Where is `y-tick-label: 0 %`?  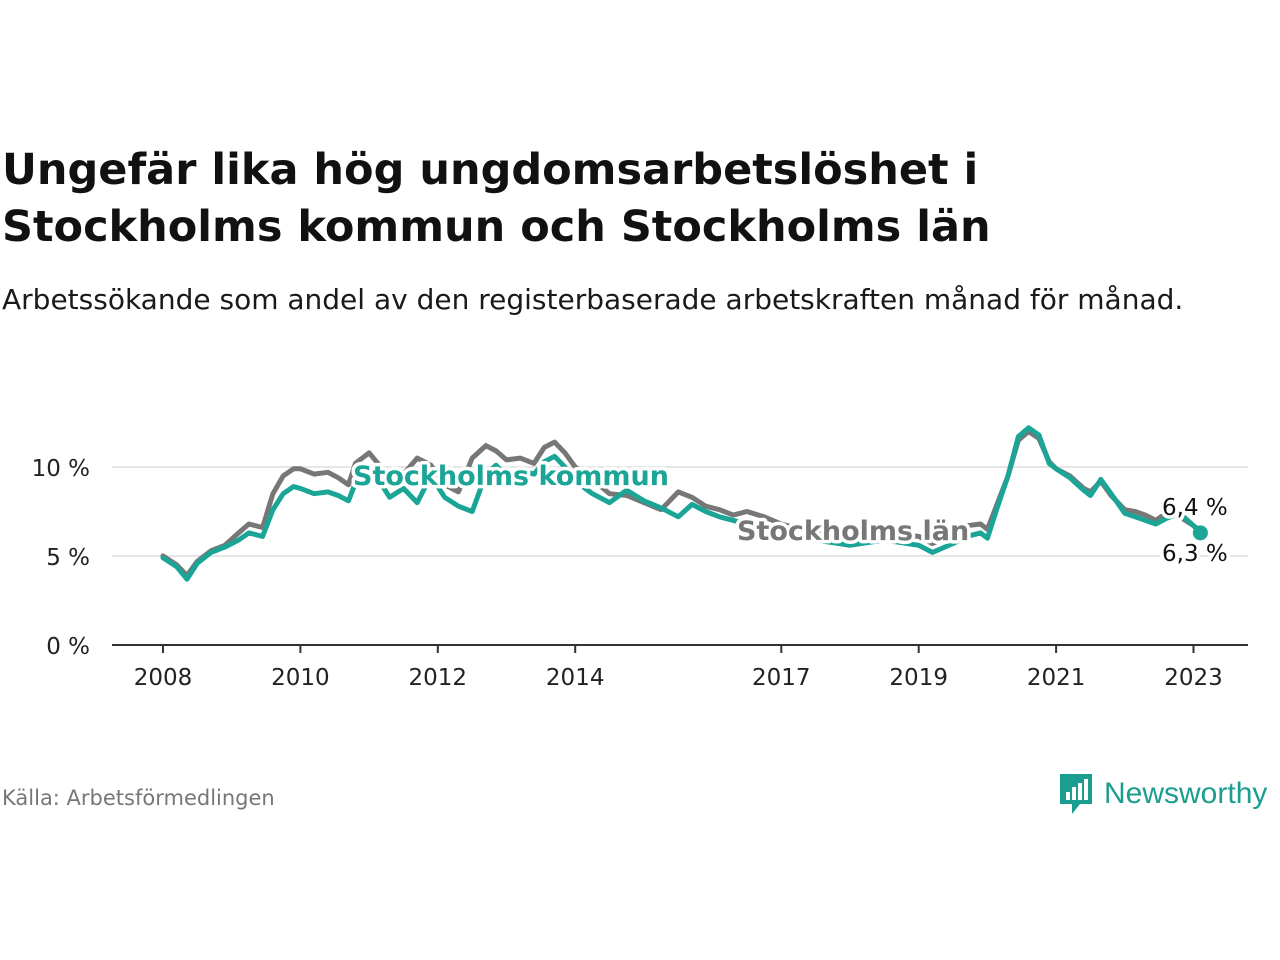 y-tick-label: 0 % is located at coordinates (68, 647).